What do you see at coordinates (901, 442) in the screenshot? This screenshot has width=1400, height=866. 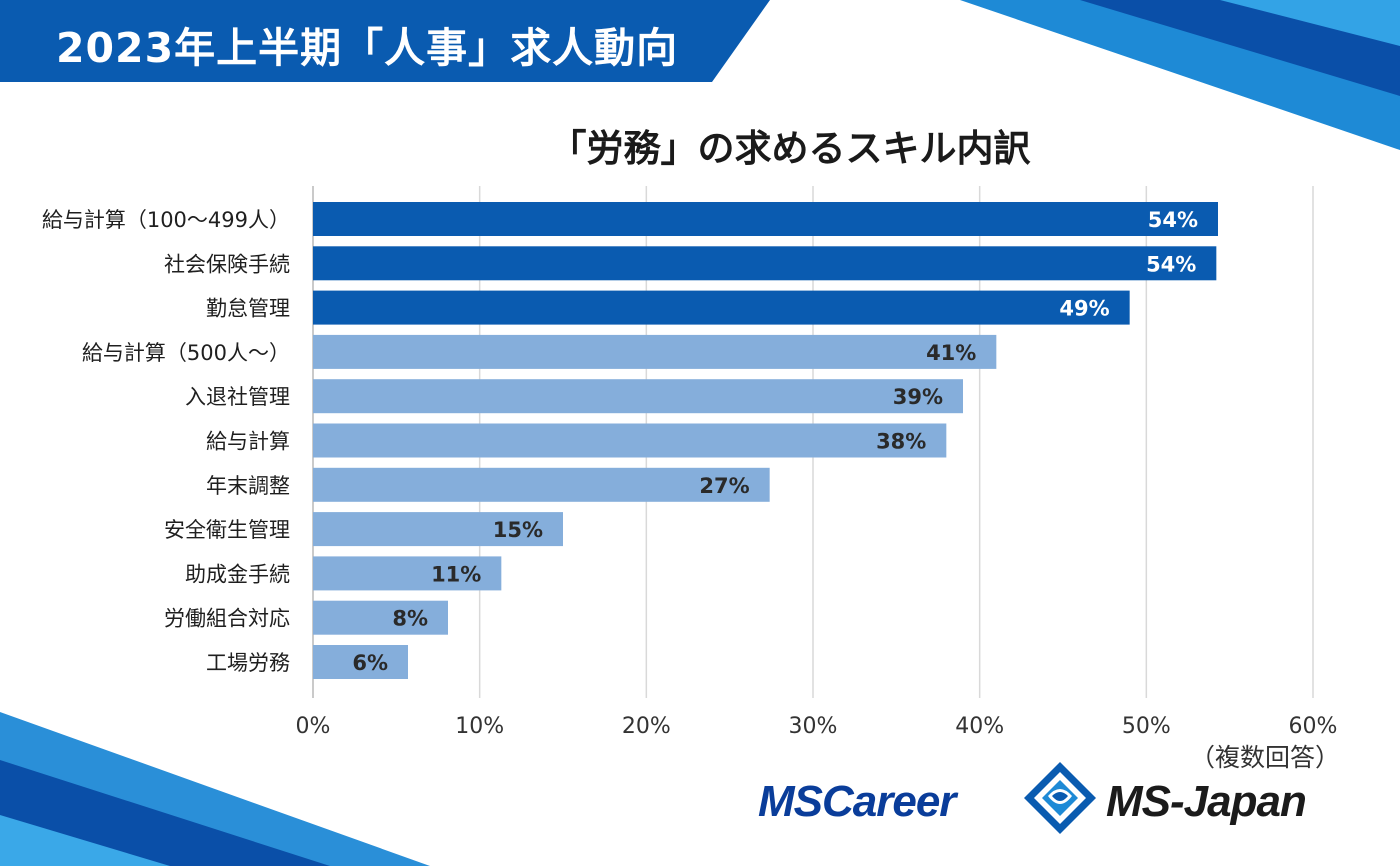 I see `data-label: 38%` at bounding box center [901, 442].